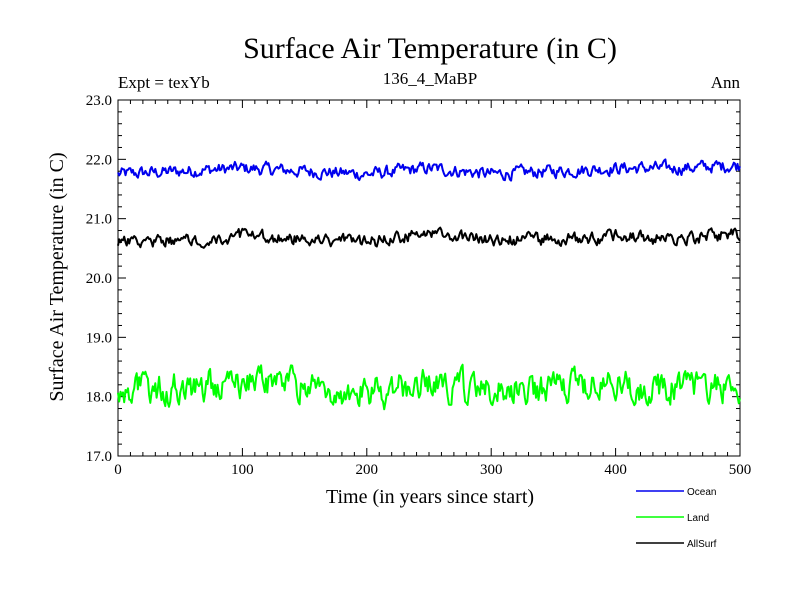 Image resolution: width=800 pixels, height=600 pixels. What do you see at coordinates (99, 220) in the screenshot?
I see `y-tick-label: 21.0` at bounding box center [99, 220].